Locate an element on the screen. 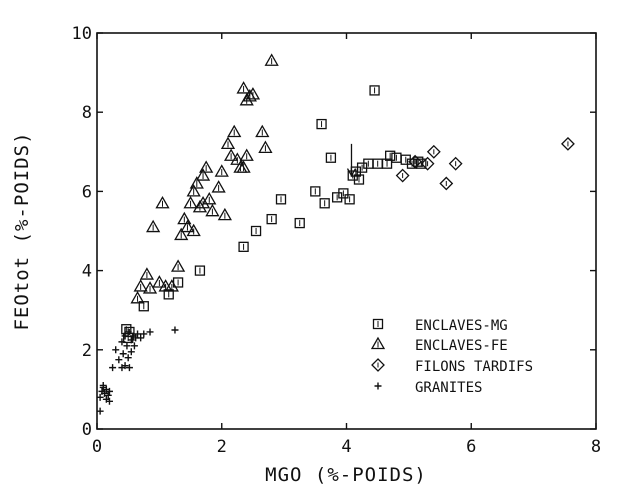 The width and height of the screenshot is (625, 492). legend-symbol-filons-tardifs is located at coordinates (378, 365).